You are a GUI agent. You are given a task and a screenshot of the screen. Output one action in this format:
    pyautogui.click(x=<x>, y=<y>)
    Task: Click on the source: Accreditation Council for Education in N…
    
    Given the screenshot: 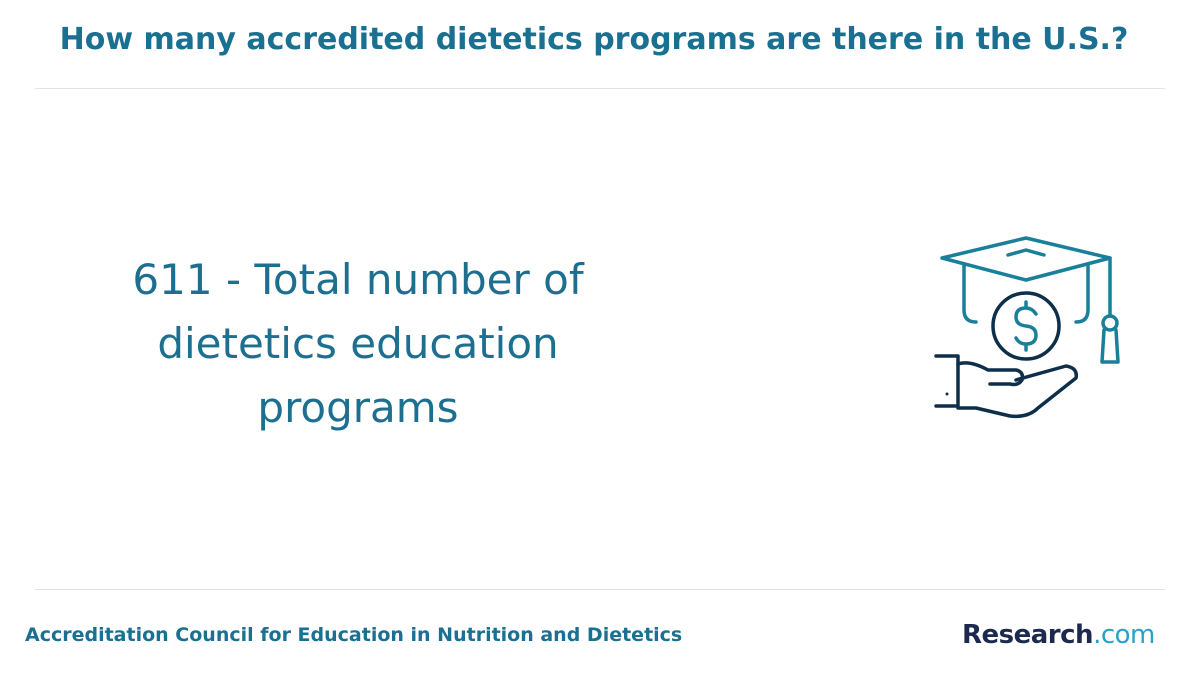 What is the action you would take?
    pyautogui.click(x=354, y=635)
    